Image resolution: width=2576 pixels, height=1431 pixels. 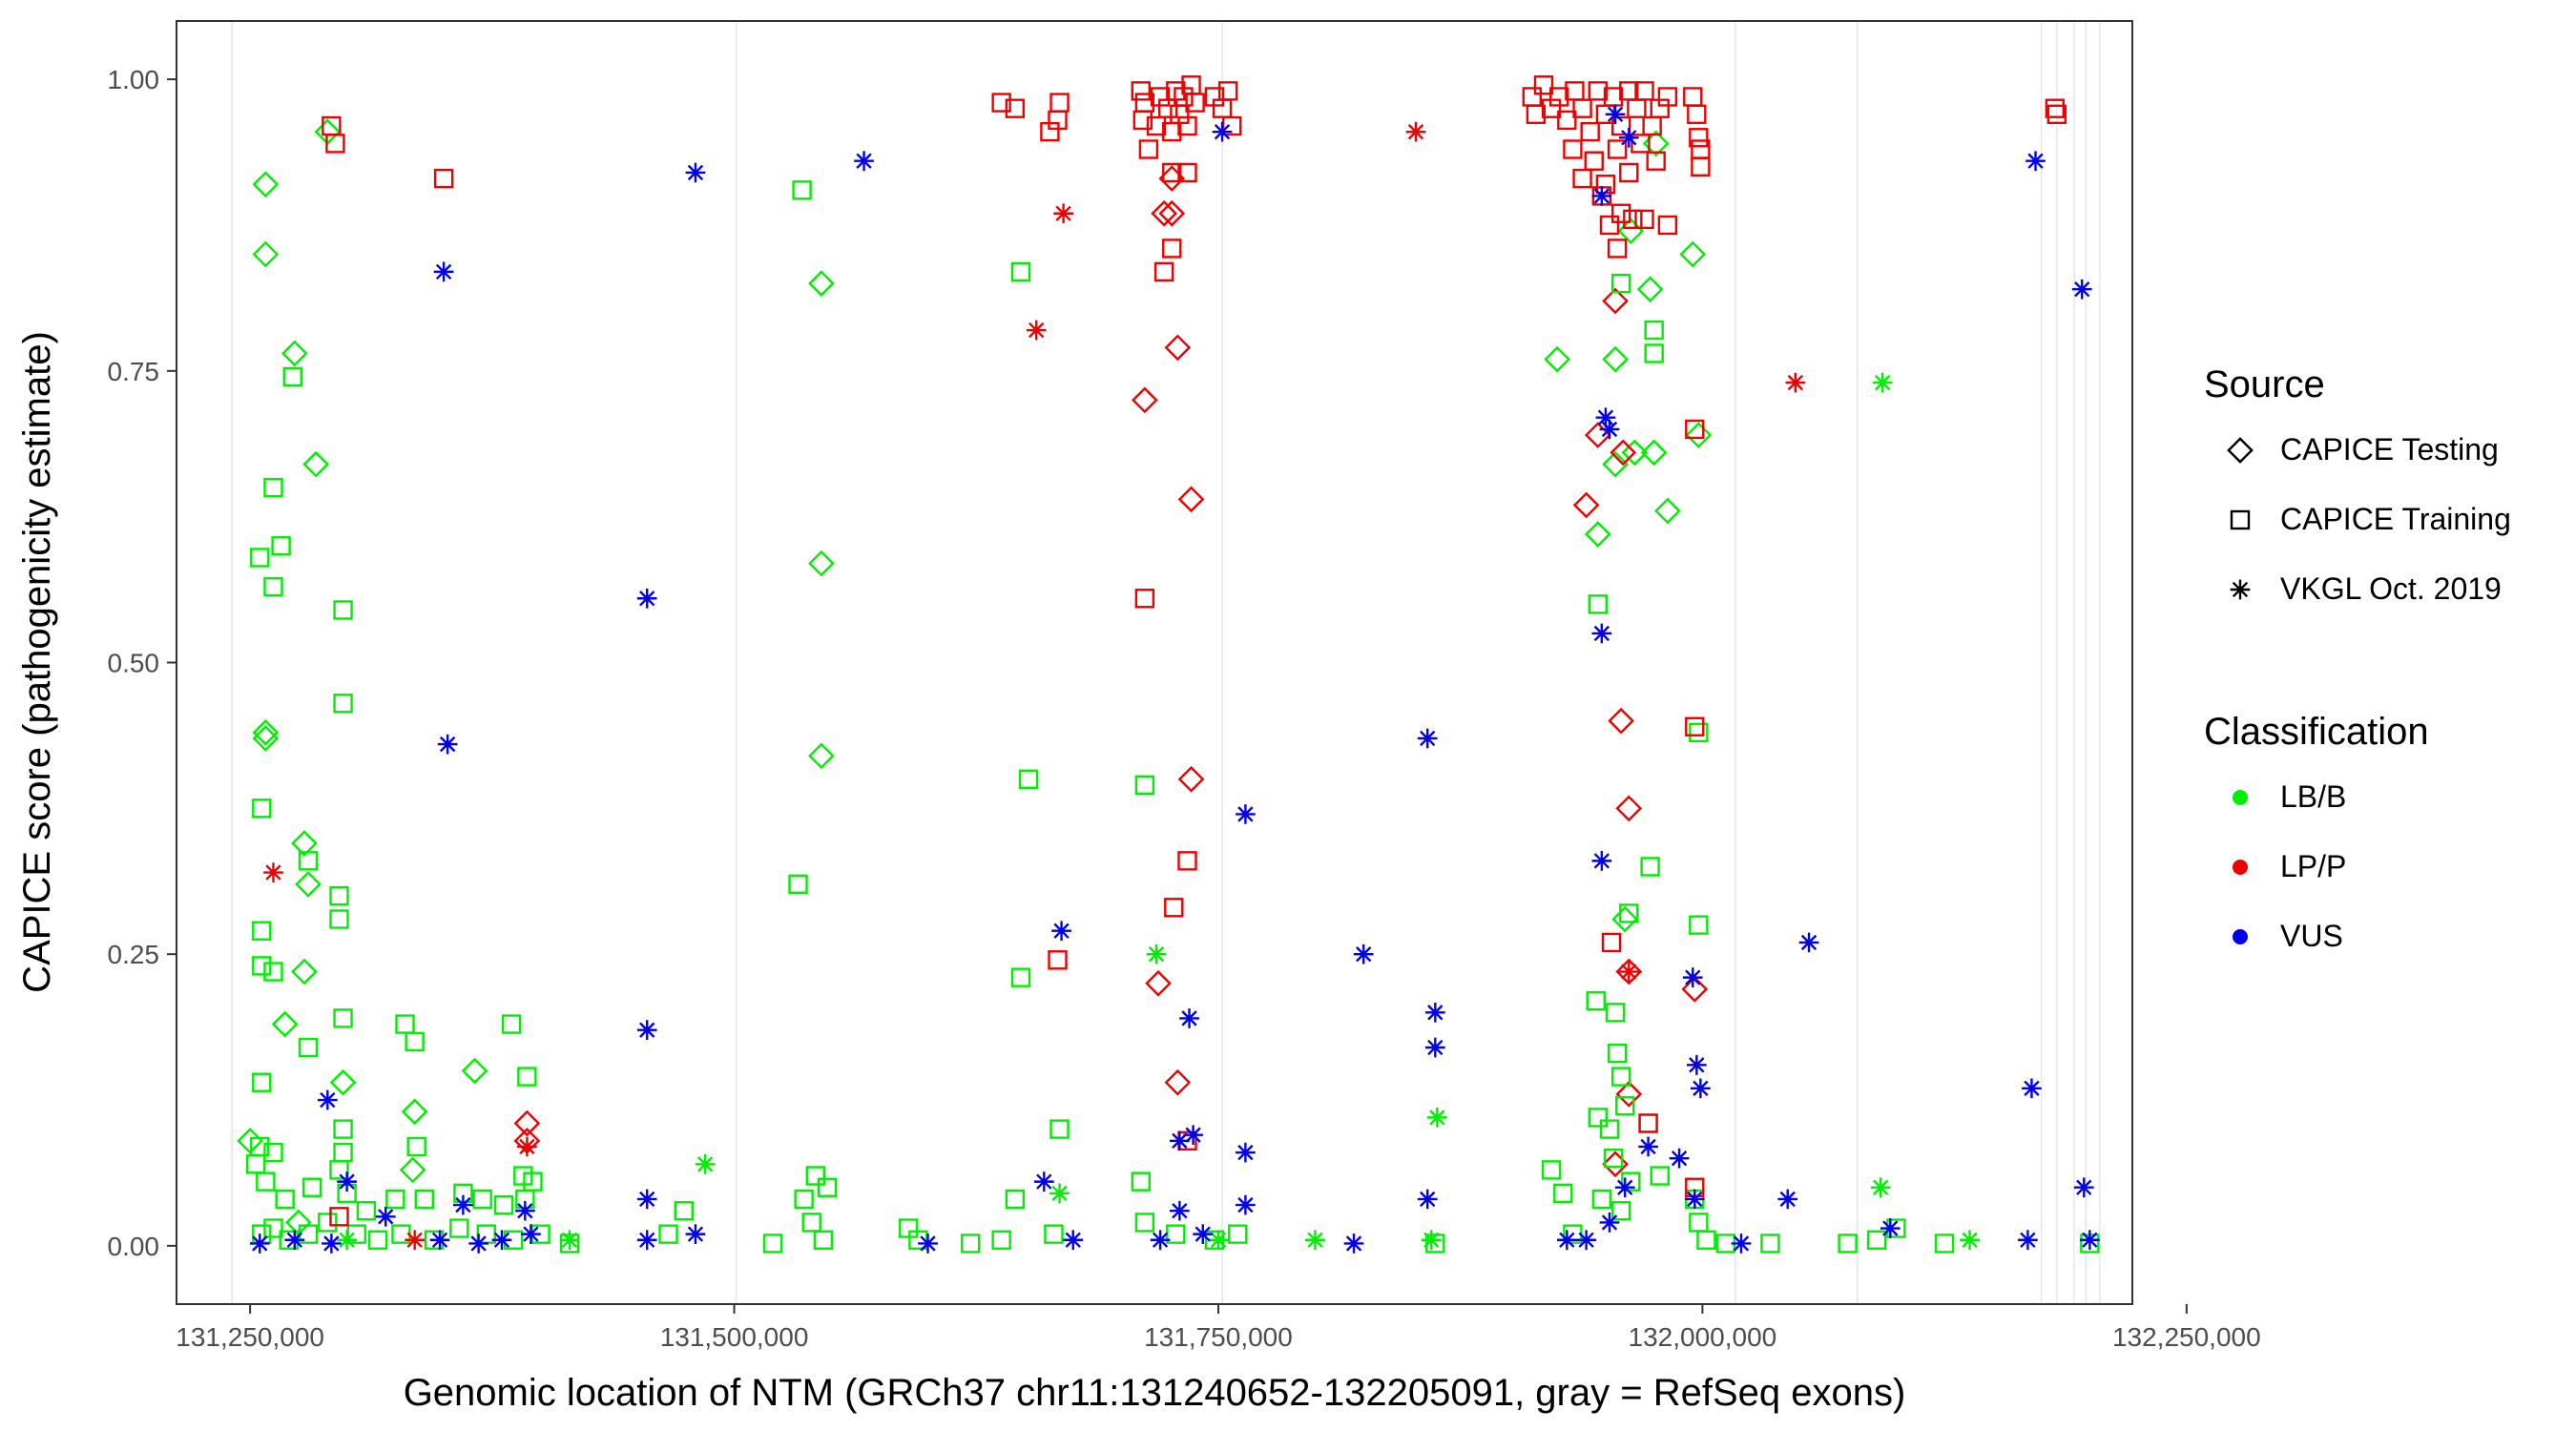 What do you see at coordinates (2316, 732) in the screenshot?
I see `legend-classification-title: Classification` at bounding box center [2316, 732].